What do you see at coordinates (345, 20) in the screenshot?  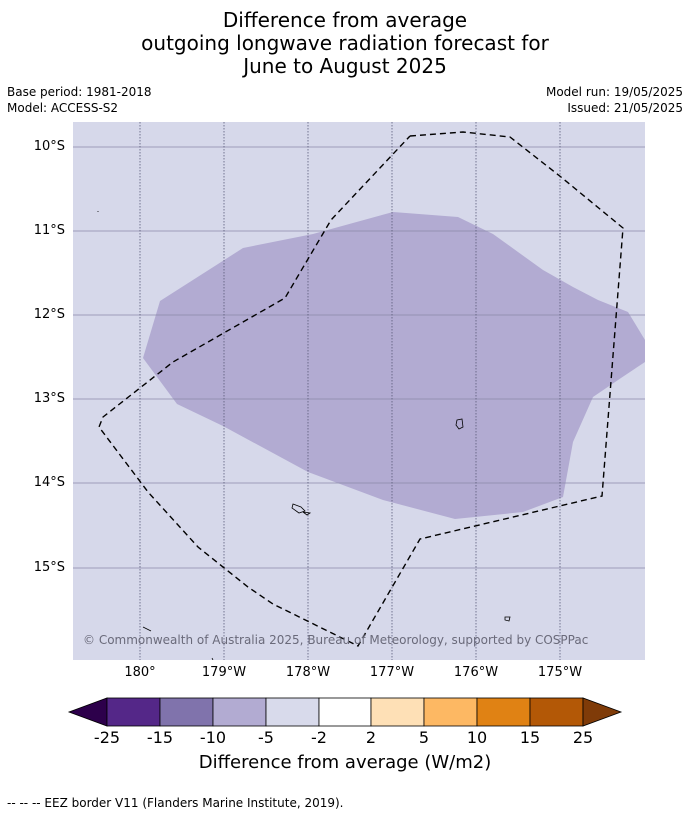 I see `title-line-1: Difference from average` at bounding box center [345, 20].